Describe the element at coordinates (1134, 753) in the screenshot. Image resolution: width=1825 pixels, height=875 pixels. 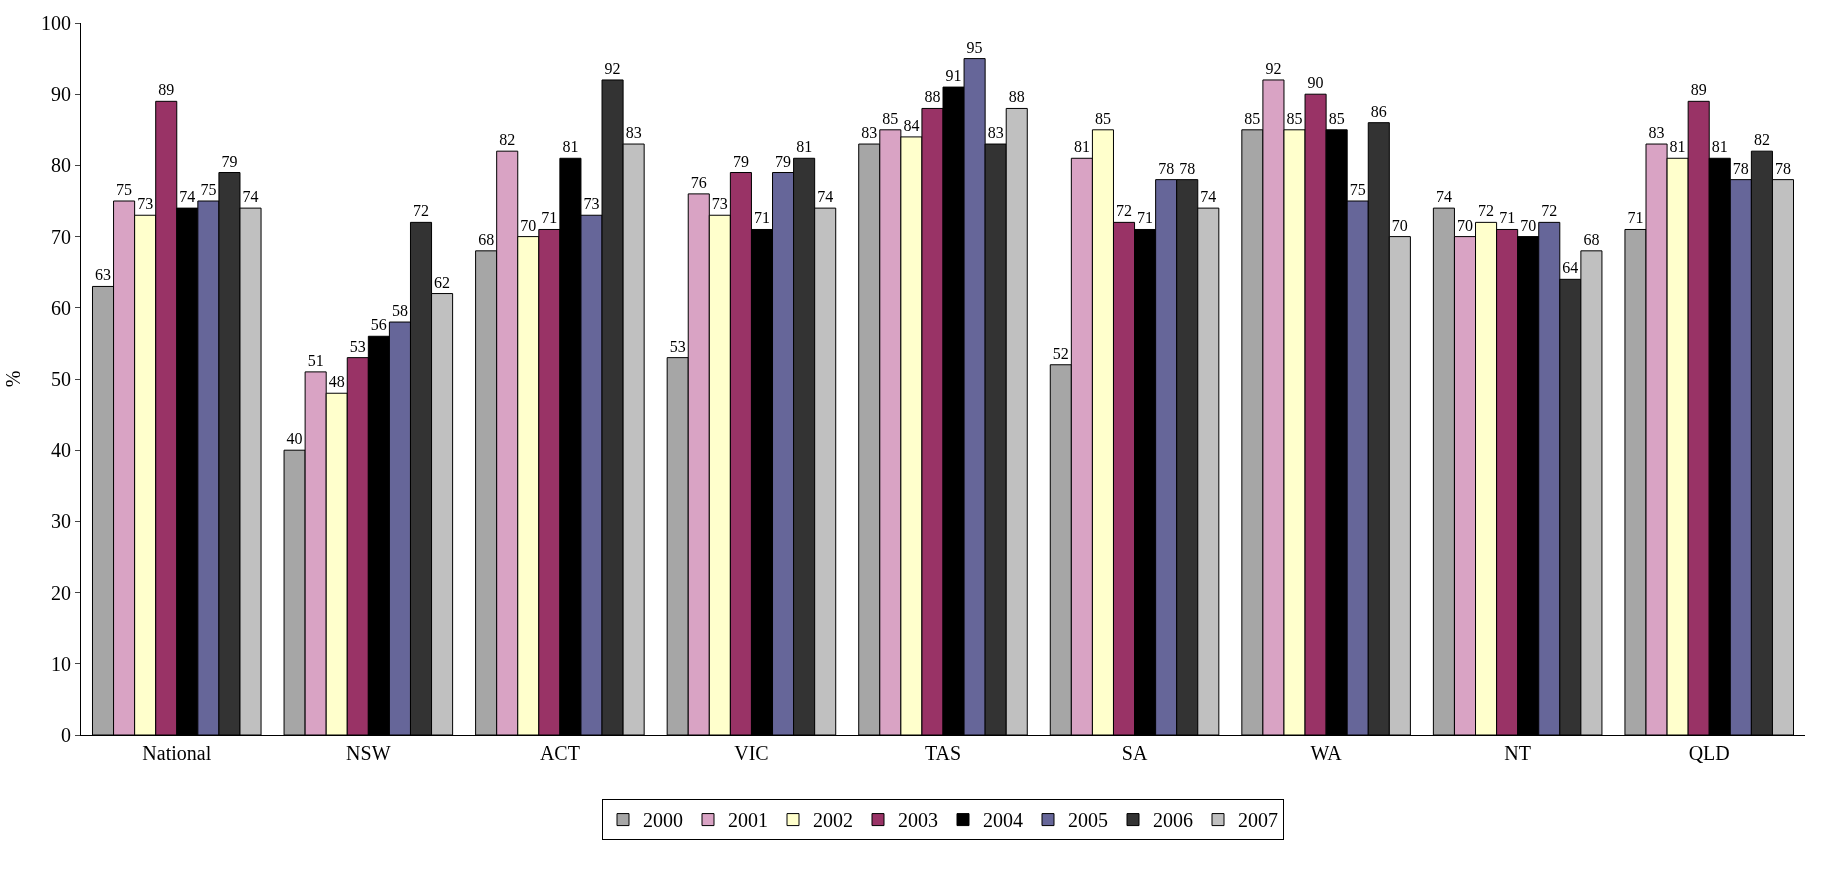
I see `x-tick-label: SA` at that location.